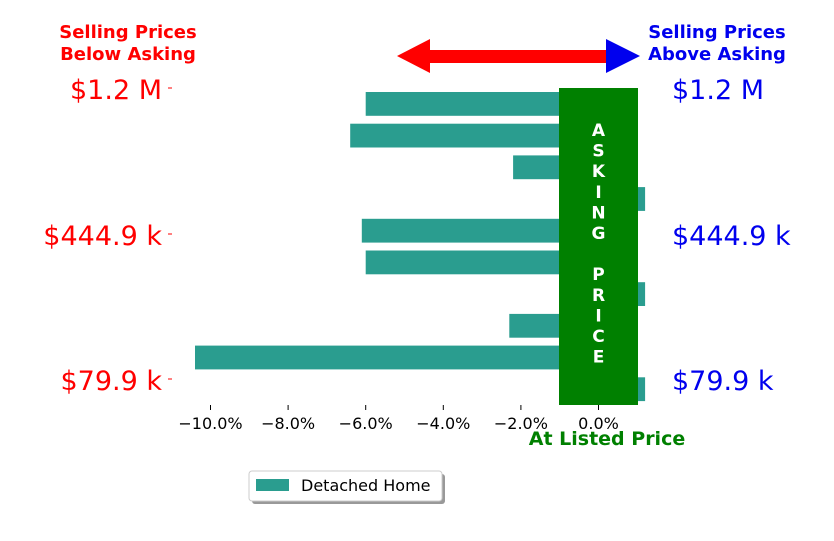 The width and height of the screenshot is (834, 541). Describe the element at coordinates (127, 32) in the screenshot. I see `below-asking-title-line1: Selling Prices` at that location.